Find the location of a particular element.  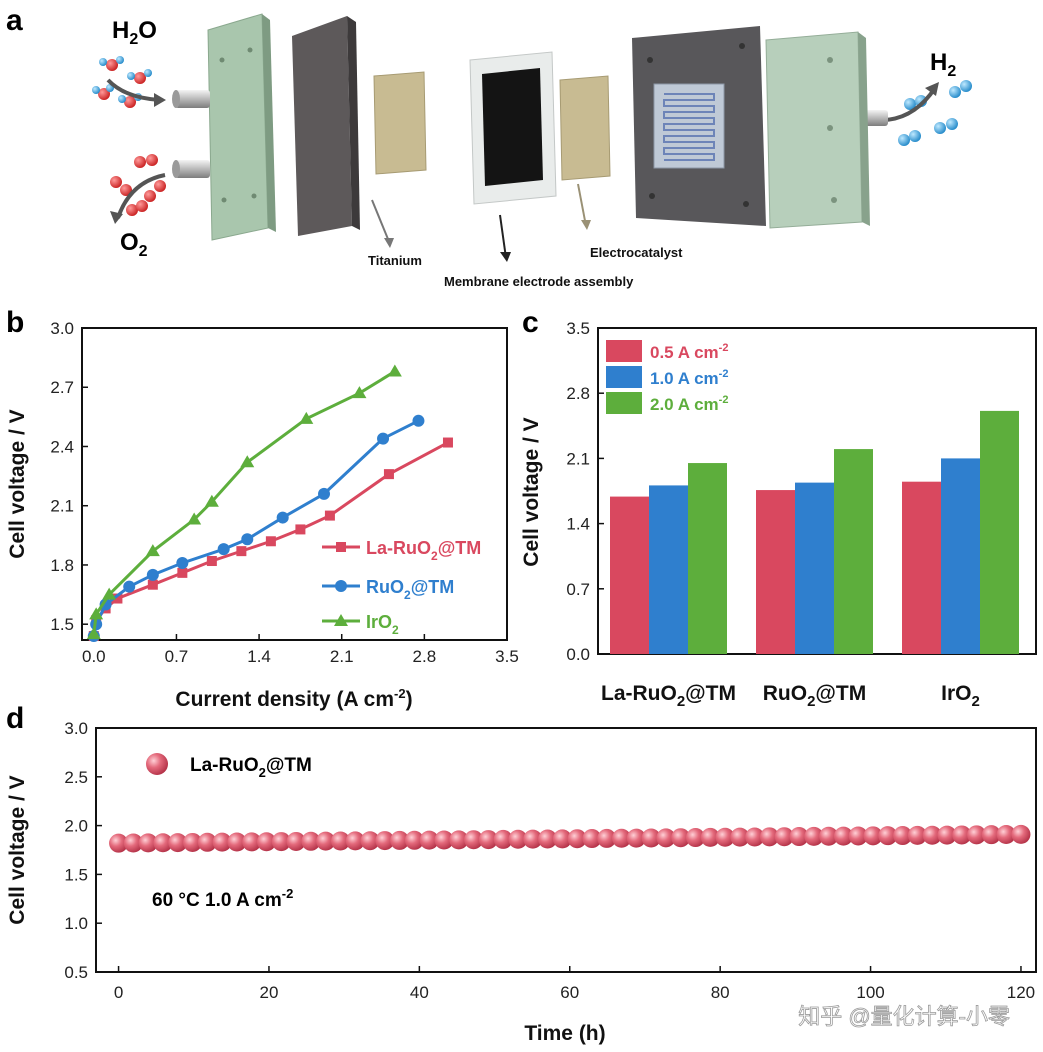

arrow-heads is located at coordinates (524, 153).